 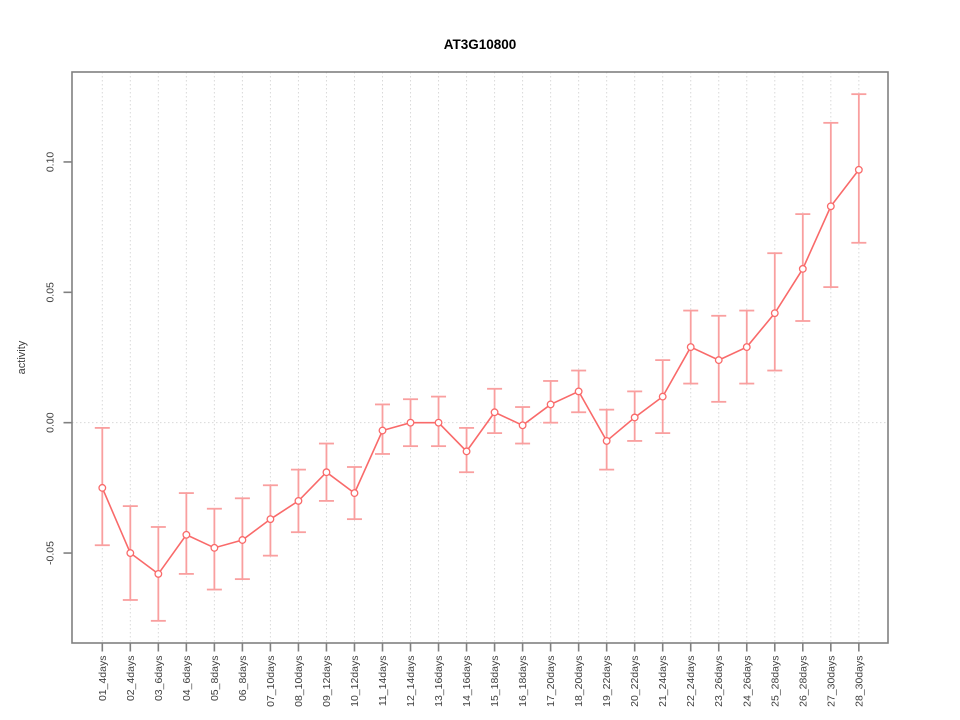 What do you see at coordinates (243, 679) in the screenshot?
I see `x-tick-label: 06_8days` at bounding box center [243, 679].